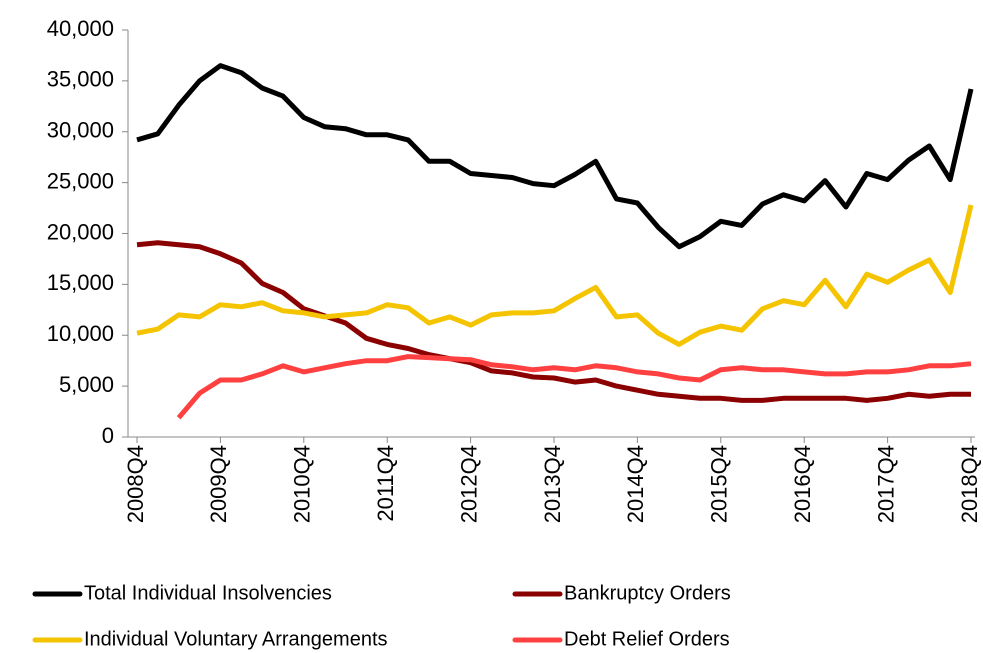 The image size is (983, 653). Describe the element at coordinates (80, 79) in the screenshot. I see `y-tick-label: 35,000` at that location.